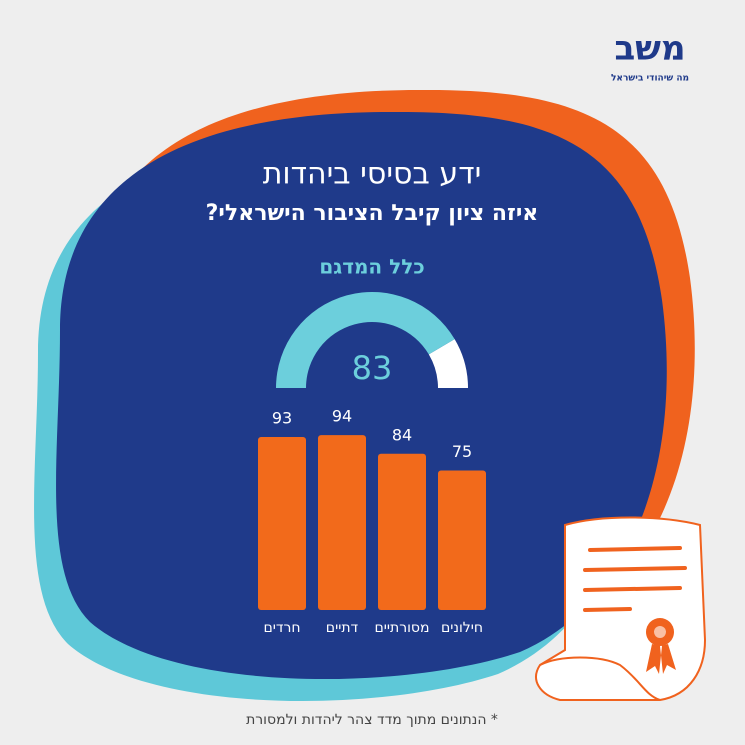 The image size is (745, 745). I want to click on category-label: חרדים, so click(281, 628).